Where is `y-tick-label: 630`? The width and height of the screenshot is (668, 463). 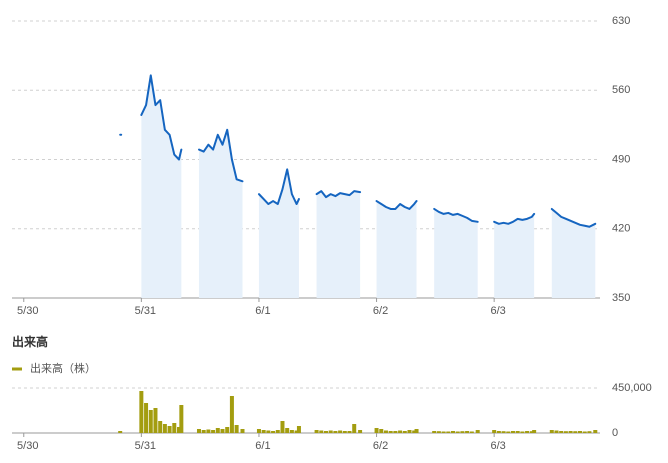
y-tick-label: 630 is located at coordinates (621, 21).